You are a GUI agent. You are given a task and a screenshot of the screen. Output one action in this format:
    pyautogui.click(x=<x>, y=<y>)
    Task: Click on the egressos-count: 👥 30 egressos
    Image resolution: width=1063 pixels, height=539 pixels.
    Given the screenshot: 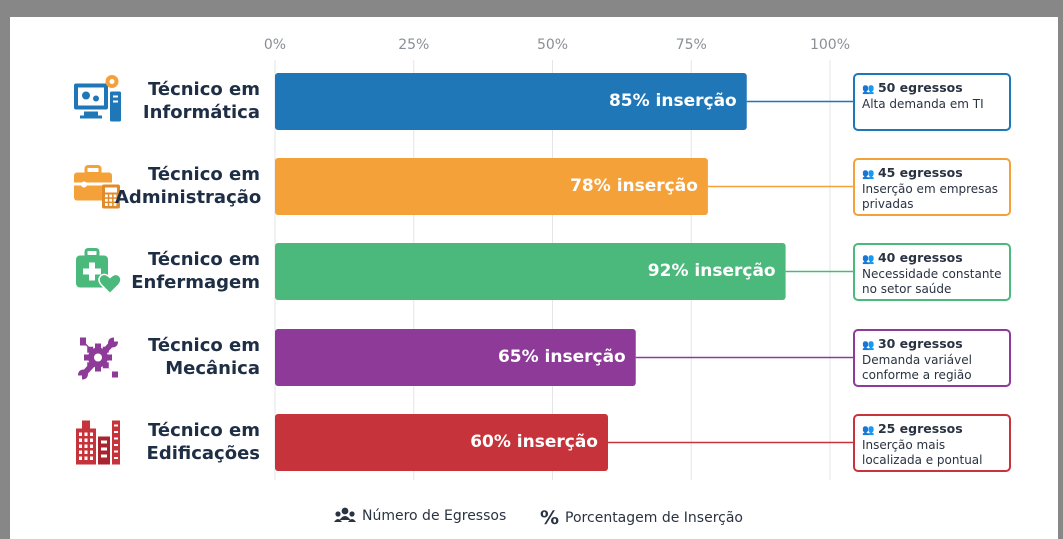 What is the action you would take?
    pyautogui.click(x=912, y=343)
    